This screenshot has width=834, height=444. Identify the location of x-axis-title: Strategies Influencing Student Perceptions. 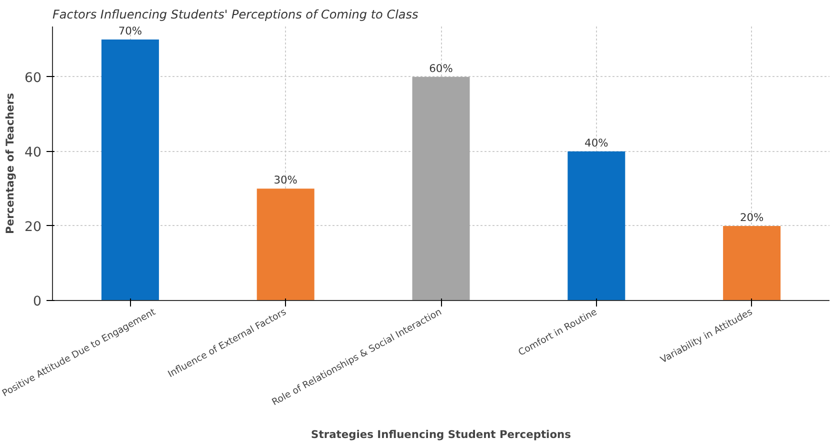
(441, 434).